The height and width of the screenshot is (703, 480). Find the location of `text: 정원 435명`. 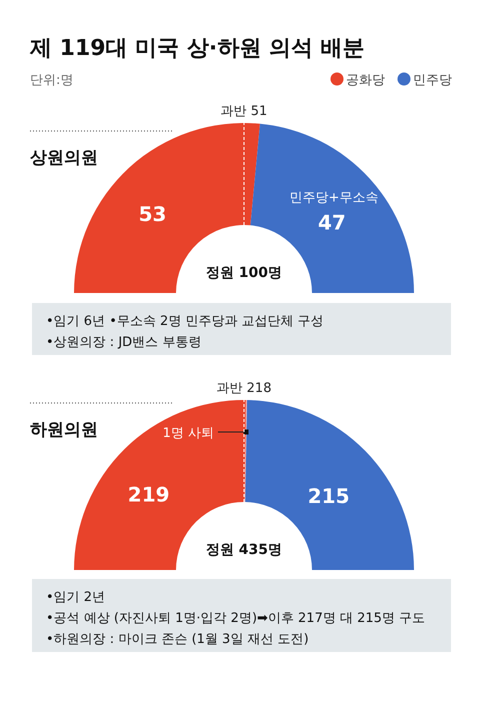

text: 정원 435명 is located at coordinates (244, 550).